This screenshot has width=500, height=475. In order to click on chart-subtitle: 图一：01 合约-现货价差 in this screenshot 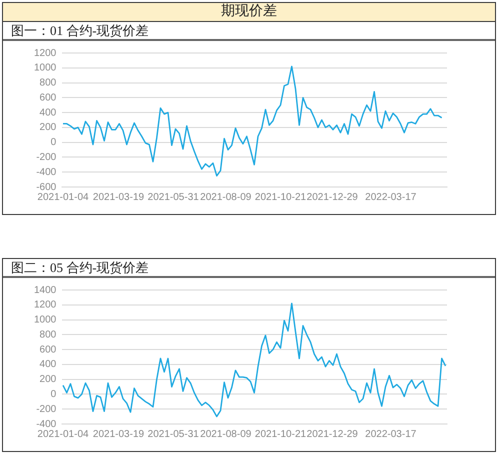, I will do `click(80, 30)`.